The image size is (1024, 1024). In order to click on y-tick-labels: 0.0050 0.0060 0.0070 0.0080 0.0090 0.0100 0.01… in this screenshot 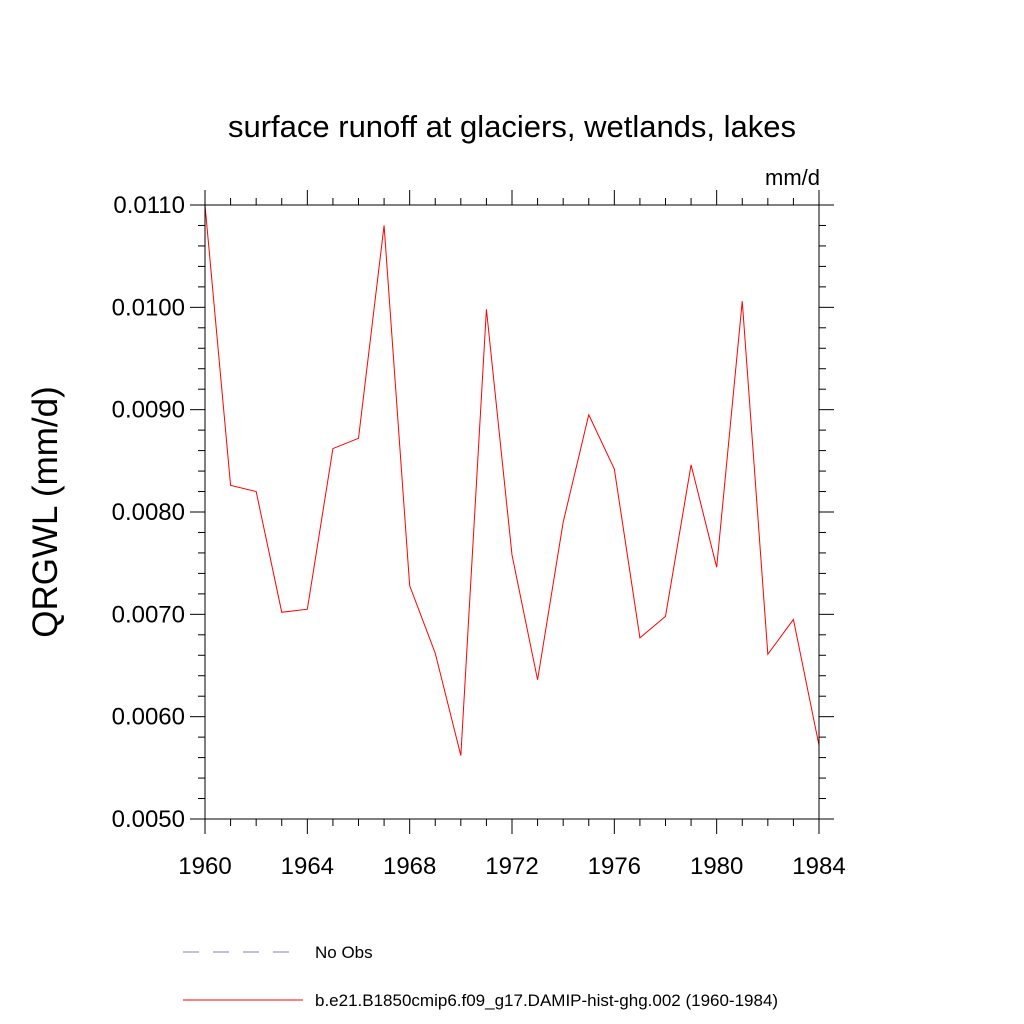, I will do `click(148, 512)`.